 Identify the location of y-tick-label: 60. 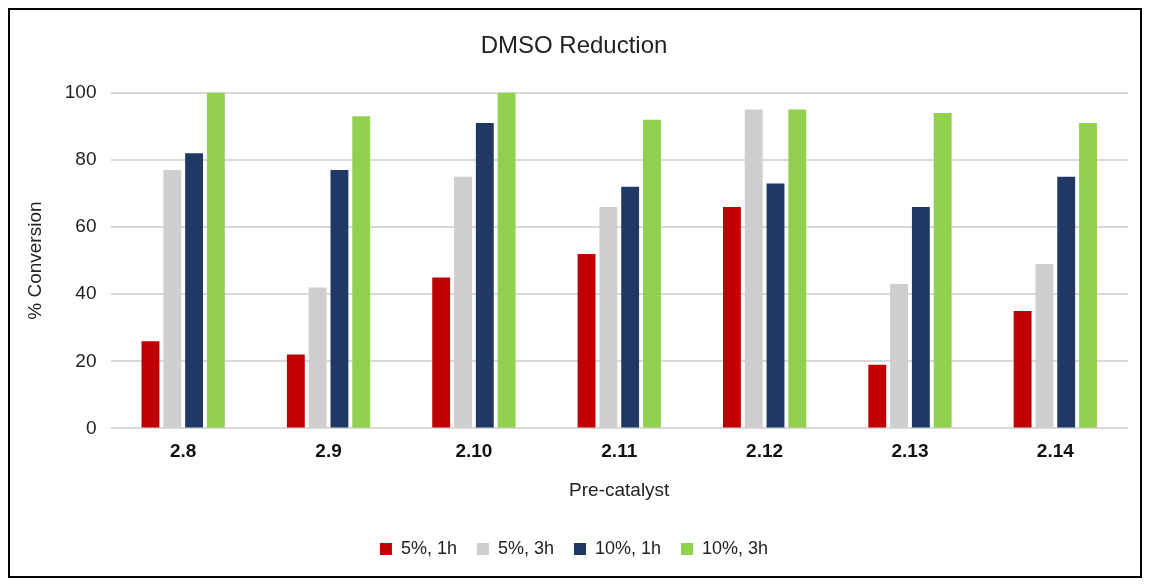
(86, 226).